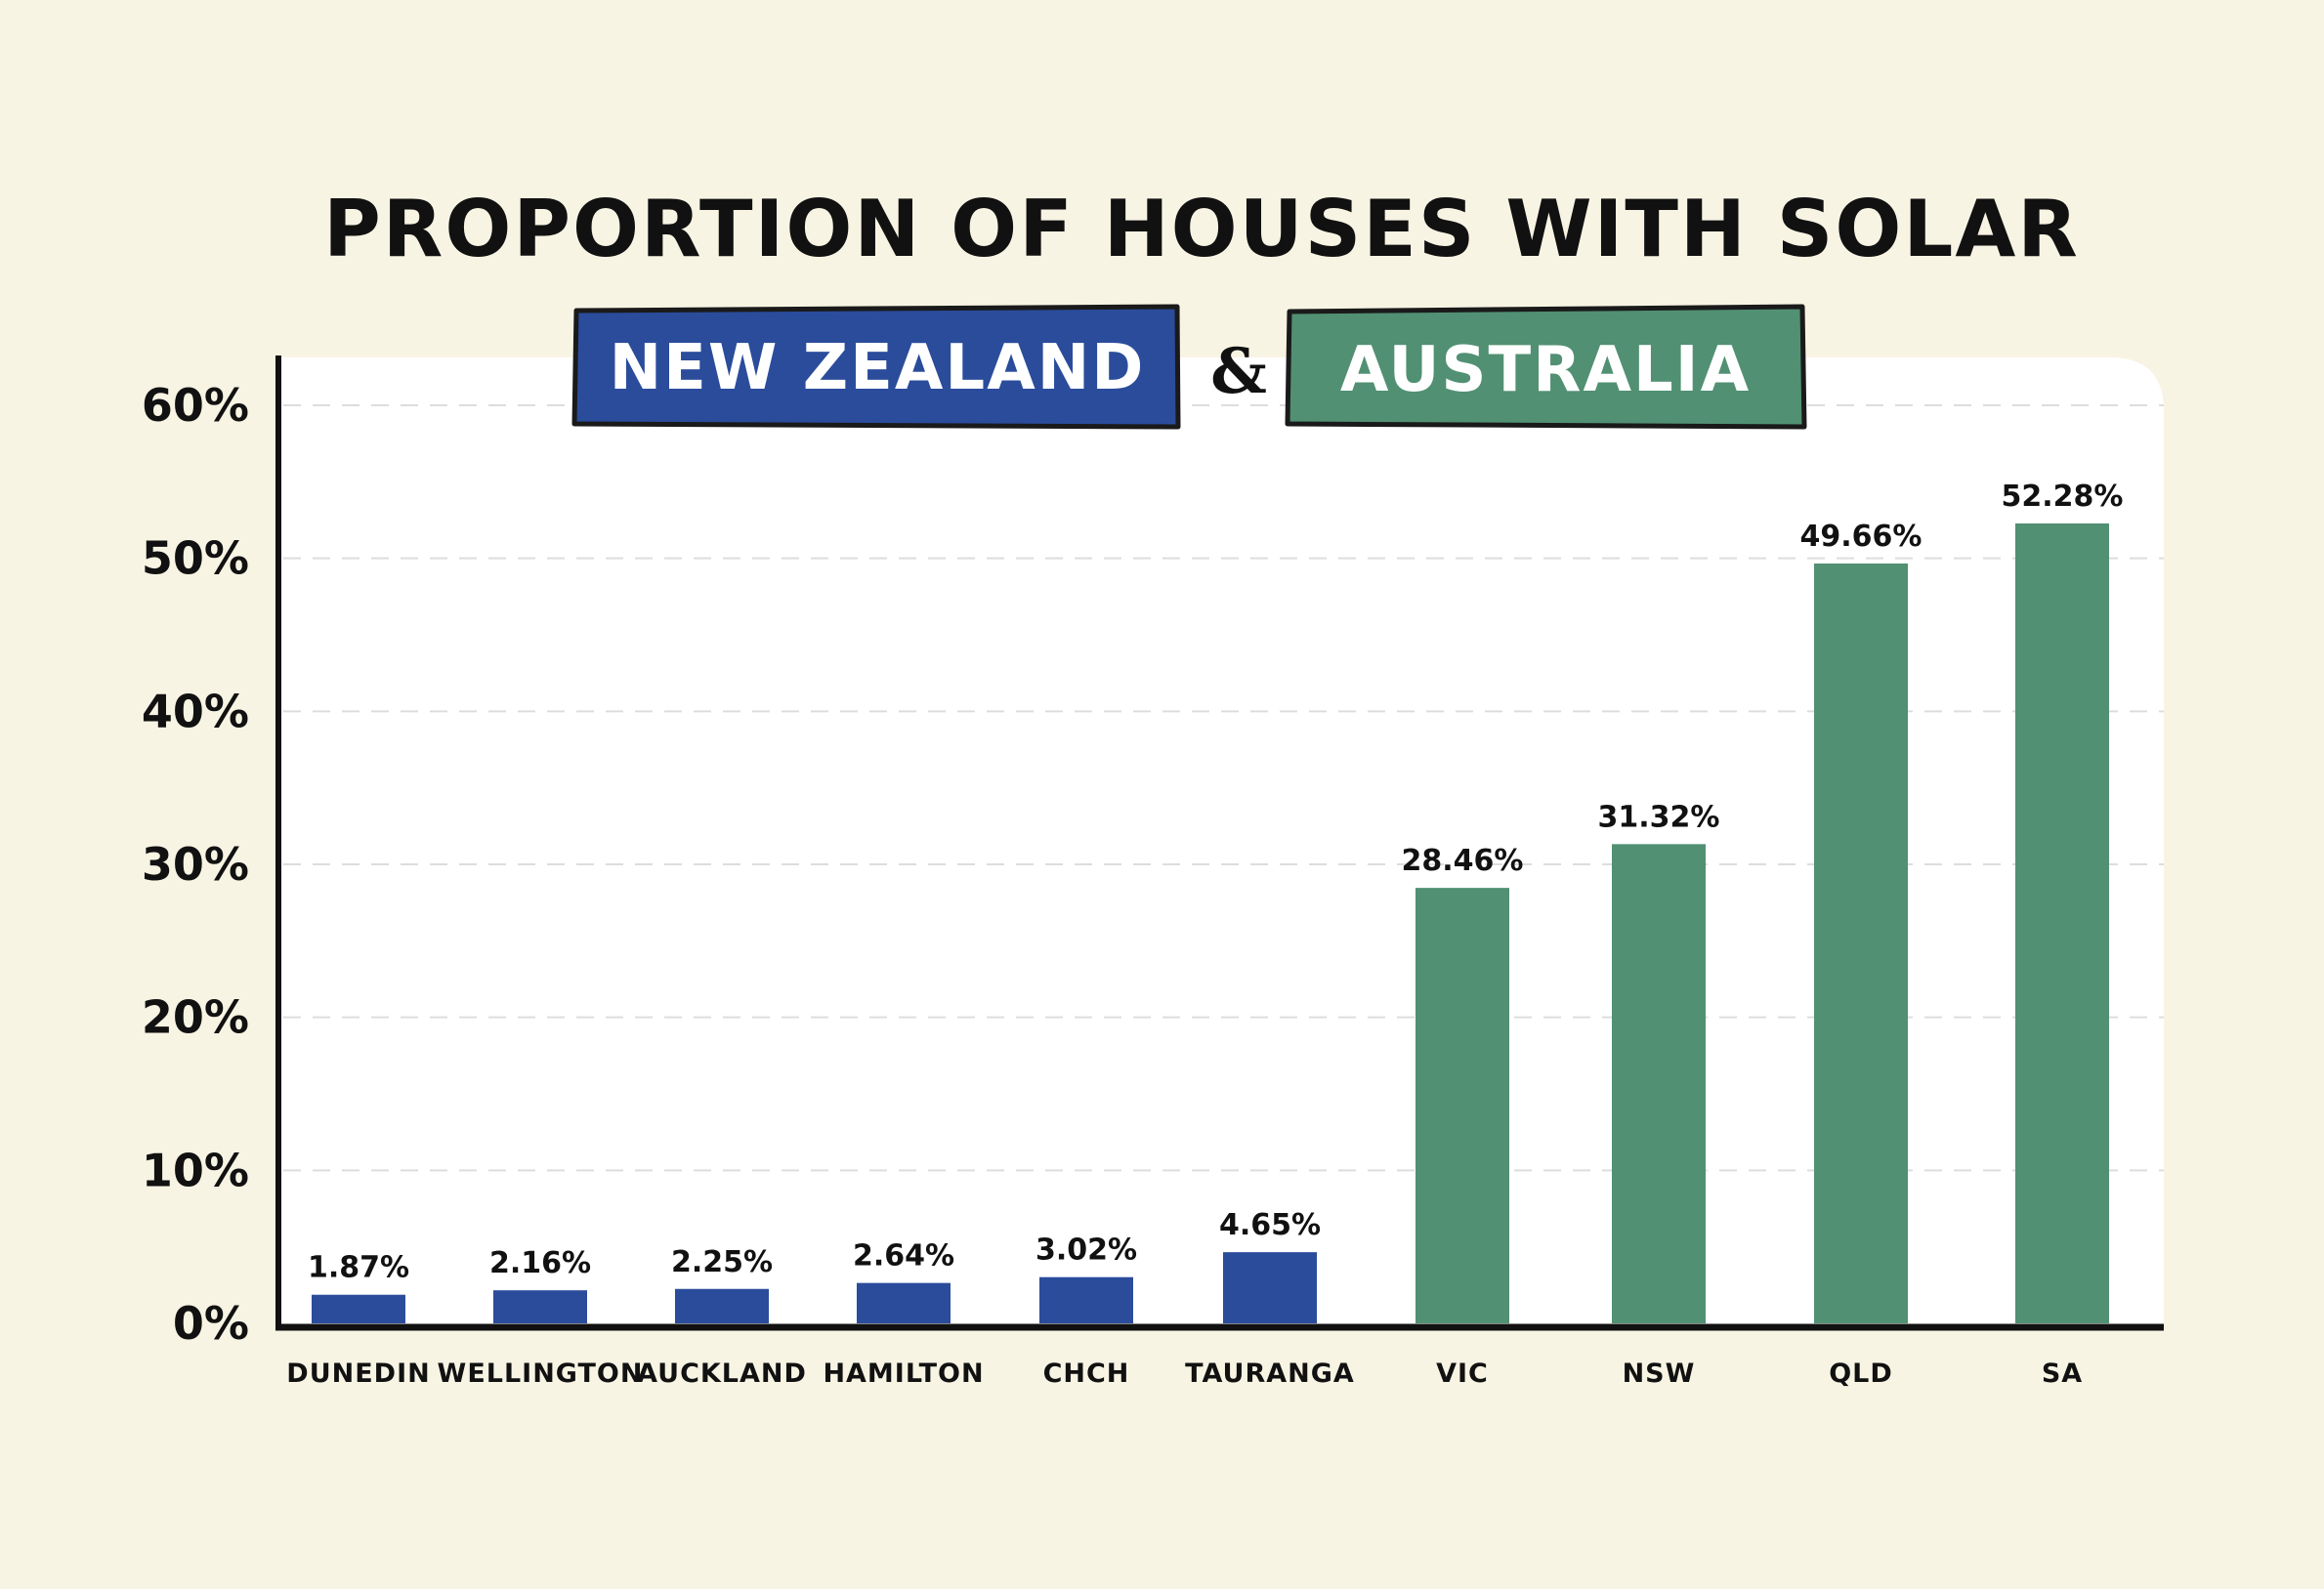 The image size is (2324, 1589). I want to click on x-tick-label: CHCH, so click(1086, 1374).